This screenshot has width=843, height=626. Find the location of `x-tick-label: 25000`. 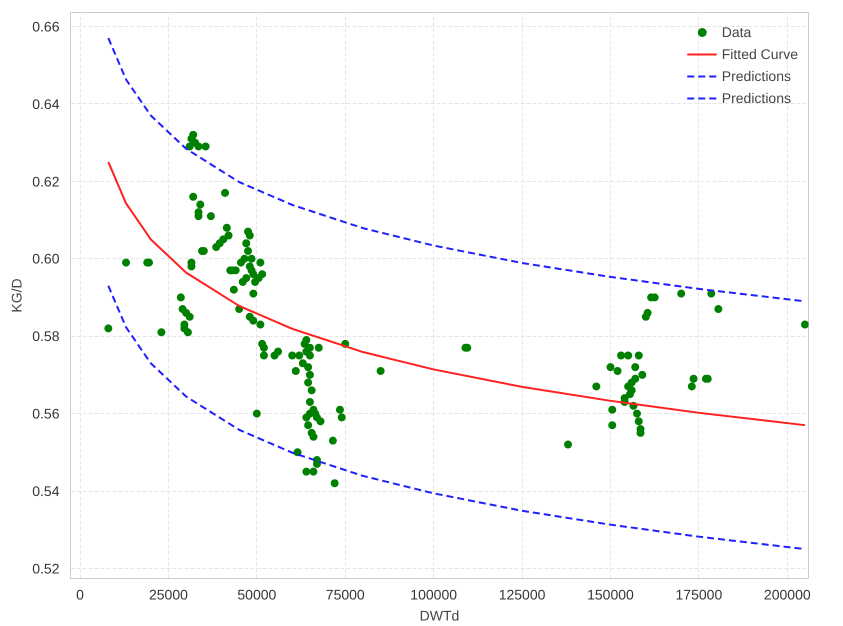

x-tick-label: 25000 is located at coordinates (168, 594).